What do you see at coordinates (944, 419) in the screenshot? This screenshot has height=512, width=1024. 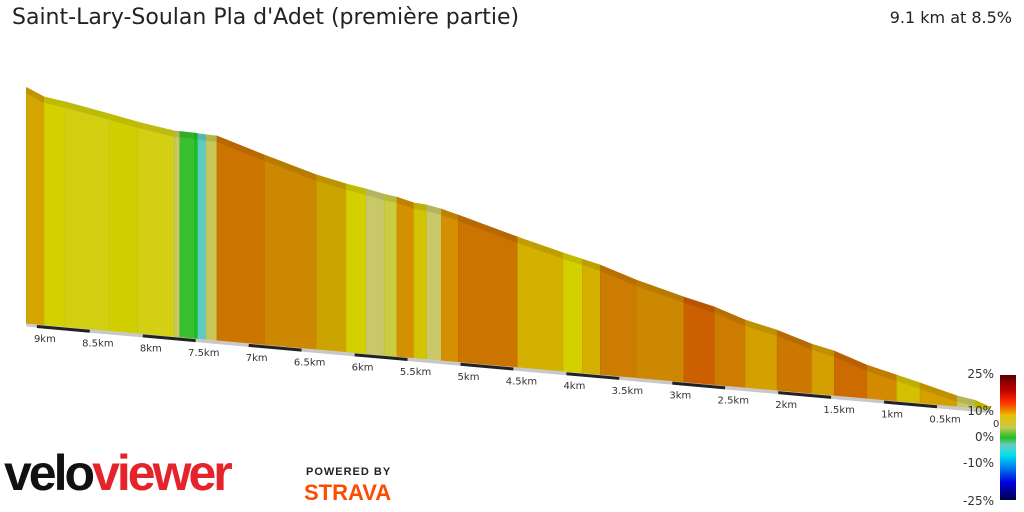 I see `x-tick-label: 0.5km` at bounding box center [944, 419].